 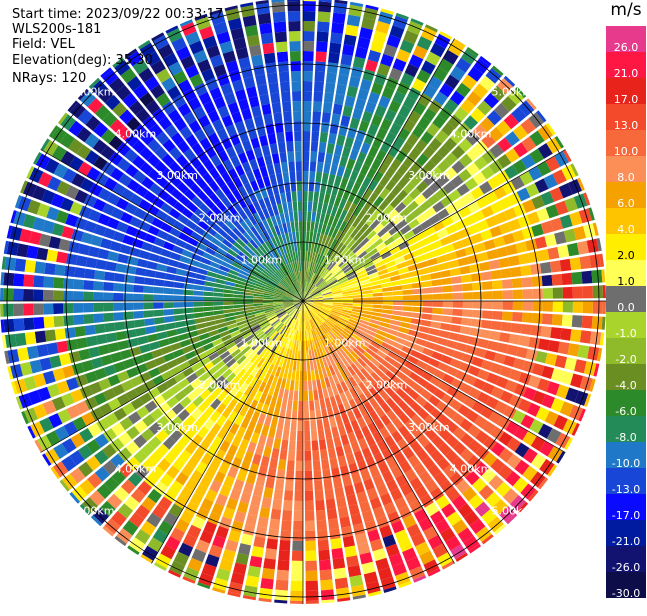 What do you see at coordinates (626, 585) in the screenshot?
I see `colorbar-segment: -30.0` at bounding box center [626, 585].